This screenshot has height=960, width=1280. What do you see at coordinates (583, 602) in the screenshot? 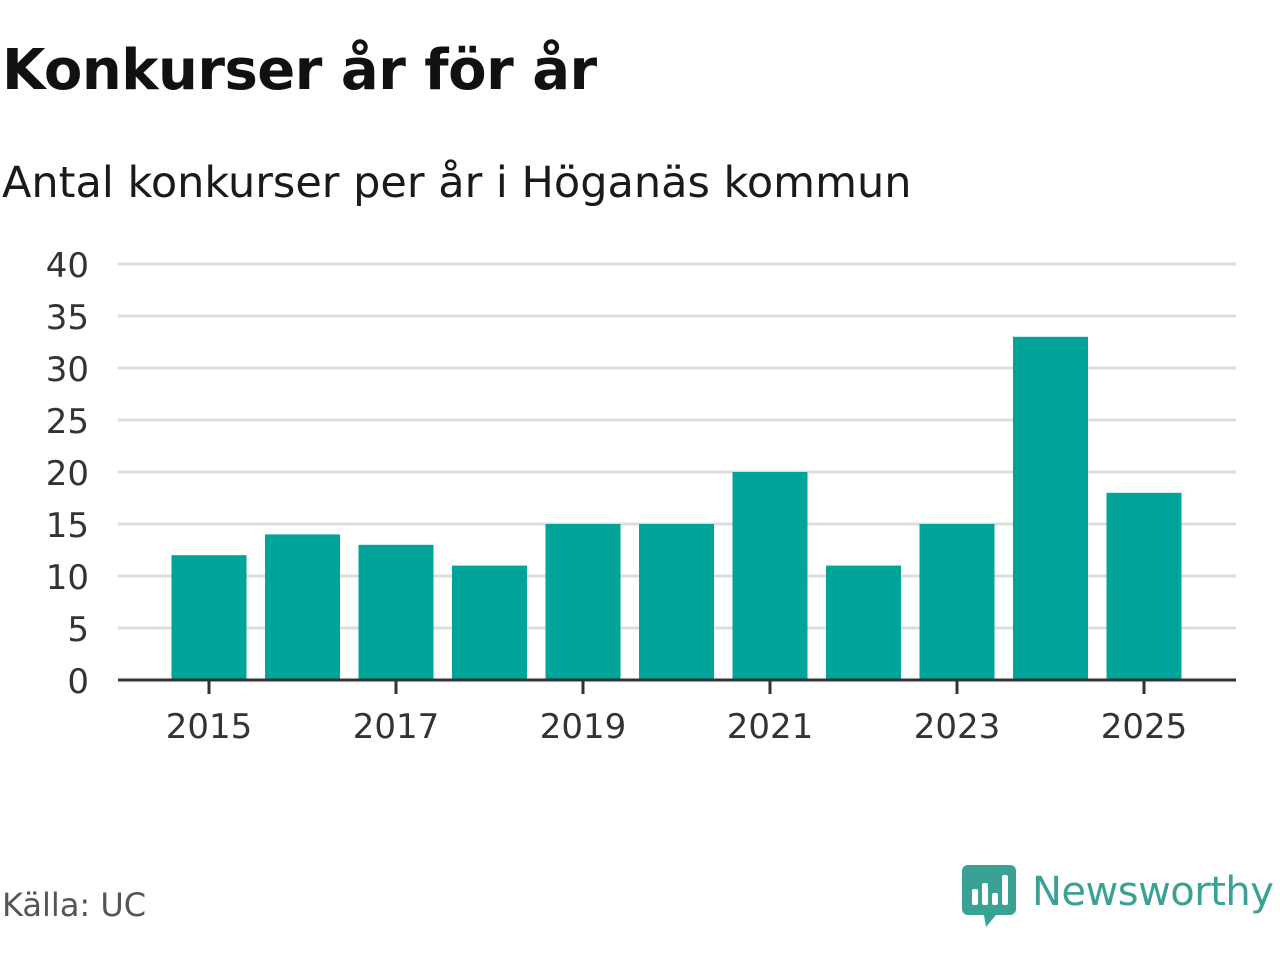
I see `bar-2019` at bounding box center [583, 602].